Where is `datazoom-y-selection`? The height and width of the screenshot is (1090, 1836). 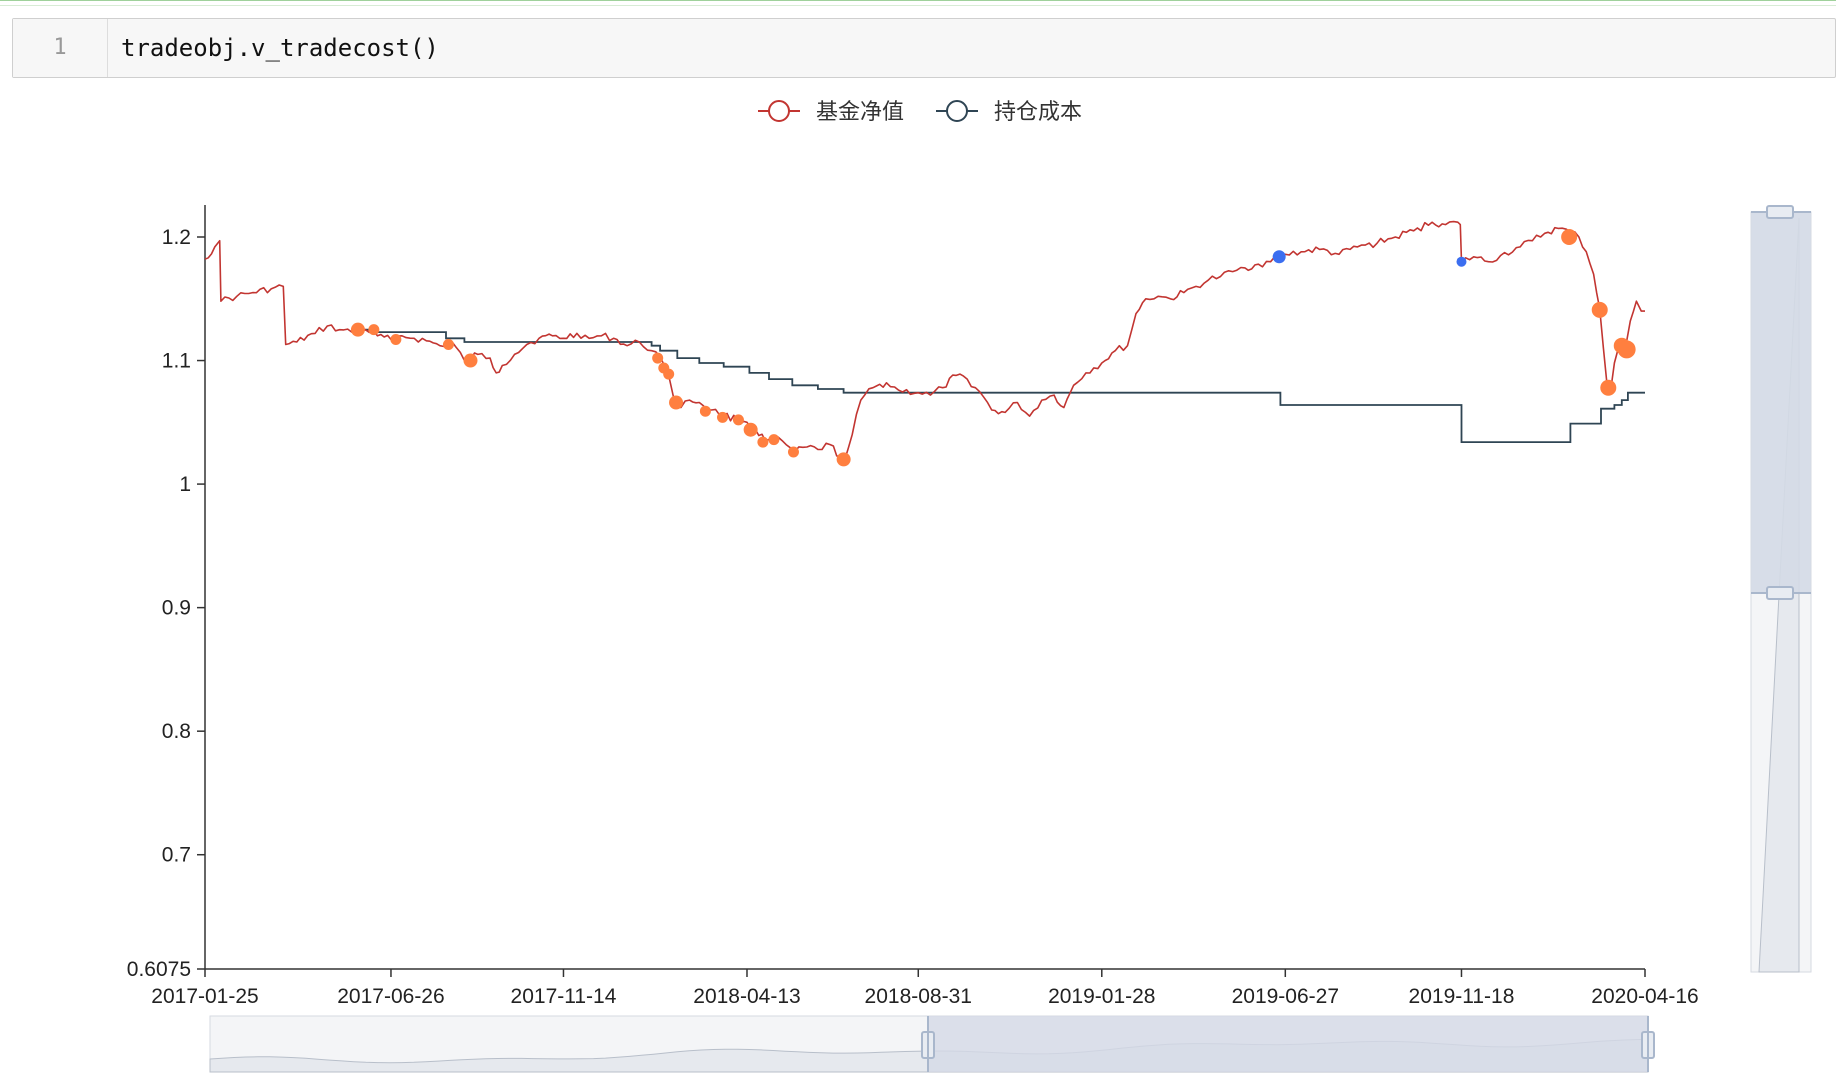
datazoom-y-selection is located at coordinates (1781, 402).